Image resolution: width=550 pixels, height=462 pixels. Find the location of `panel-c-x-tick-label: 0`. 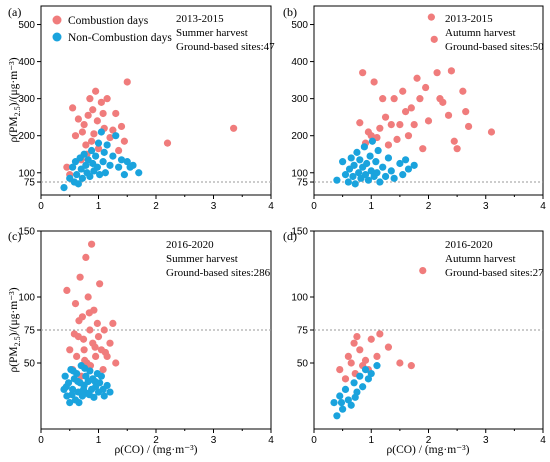

panel-c-x-tick-label: 0 is located at coordinates (41, 440).